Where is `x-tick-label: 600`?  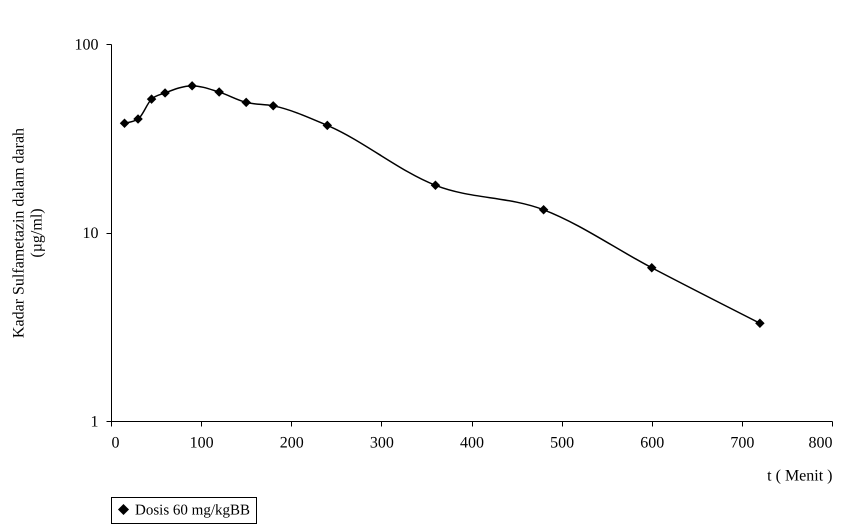 x-tick-label: 600 is located at coordinates (652, 443).